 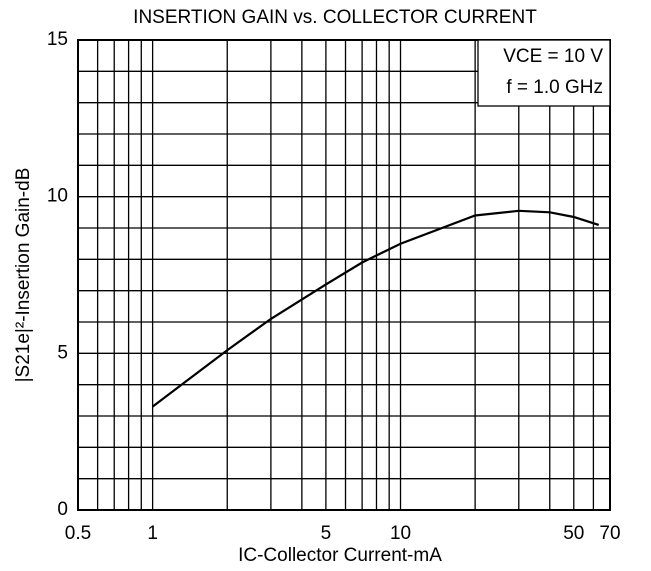 I want to click on x-tick-label: 10, so click(x=400, y=533).